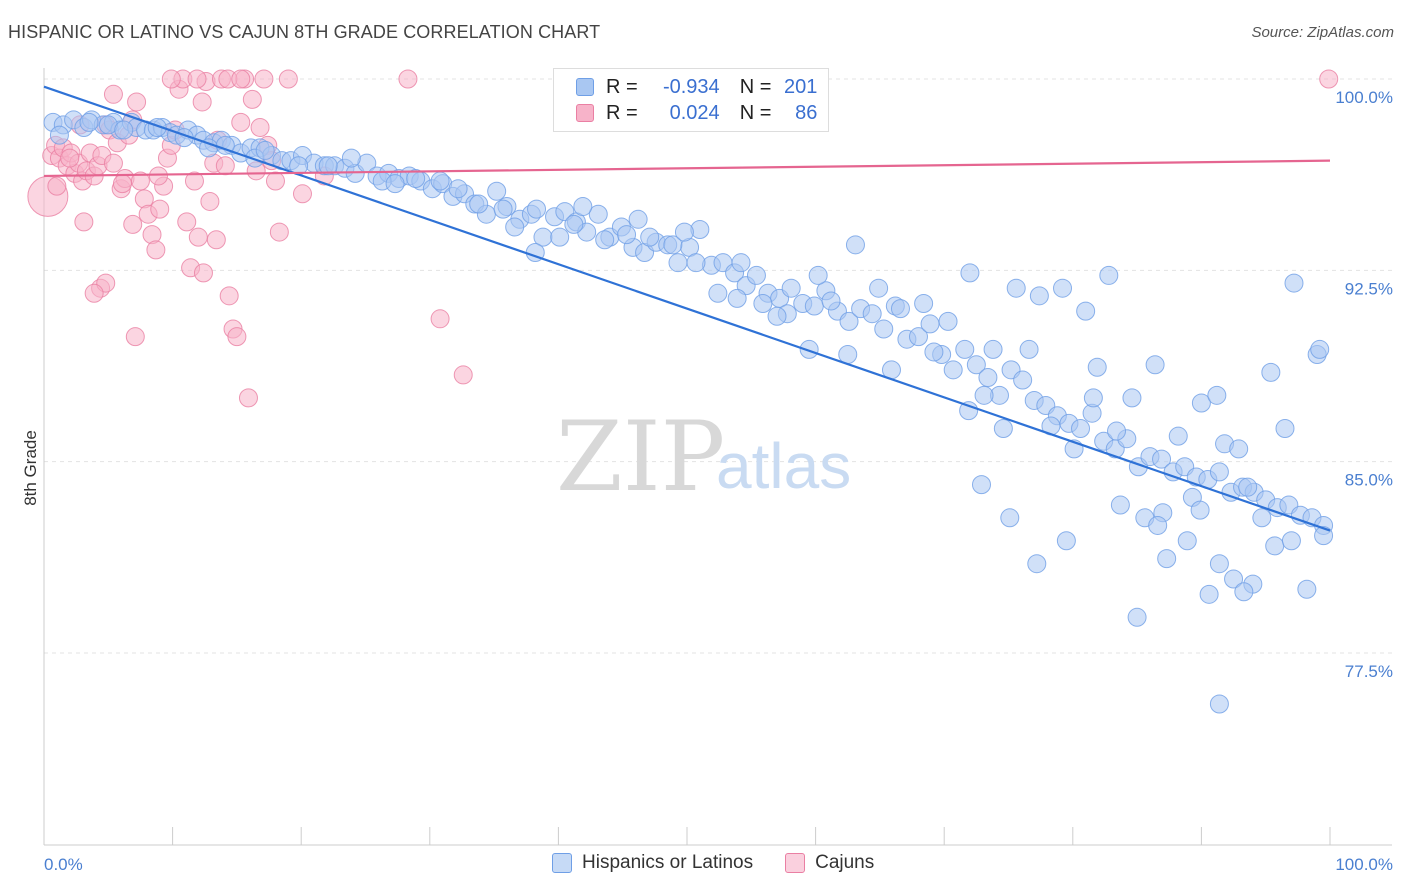 This screenshot has height=892, width=1406. I want to click on legend-row-hispanics: R = -0.934 N = 201, so click(696, 87).